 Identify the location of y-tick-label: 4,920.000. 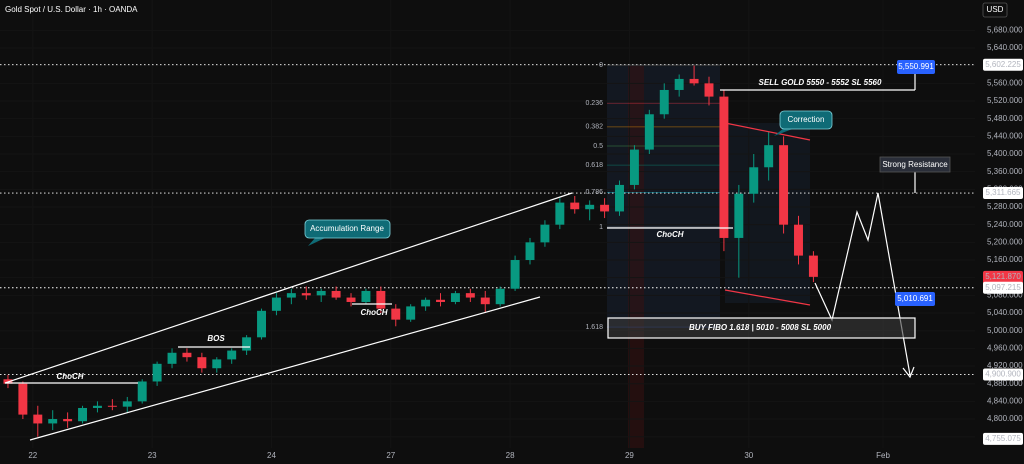
(1005, 365).